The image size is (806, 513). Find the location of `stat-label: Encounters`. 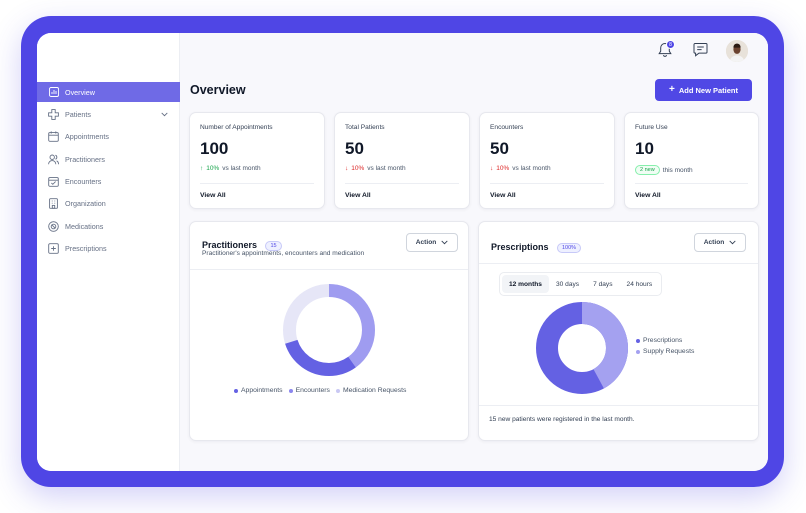

stat-label: Encounters is located at coordinates (507, 127).